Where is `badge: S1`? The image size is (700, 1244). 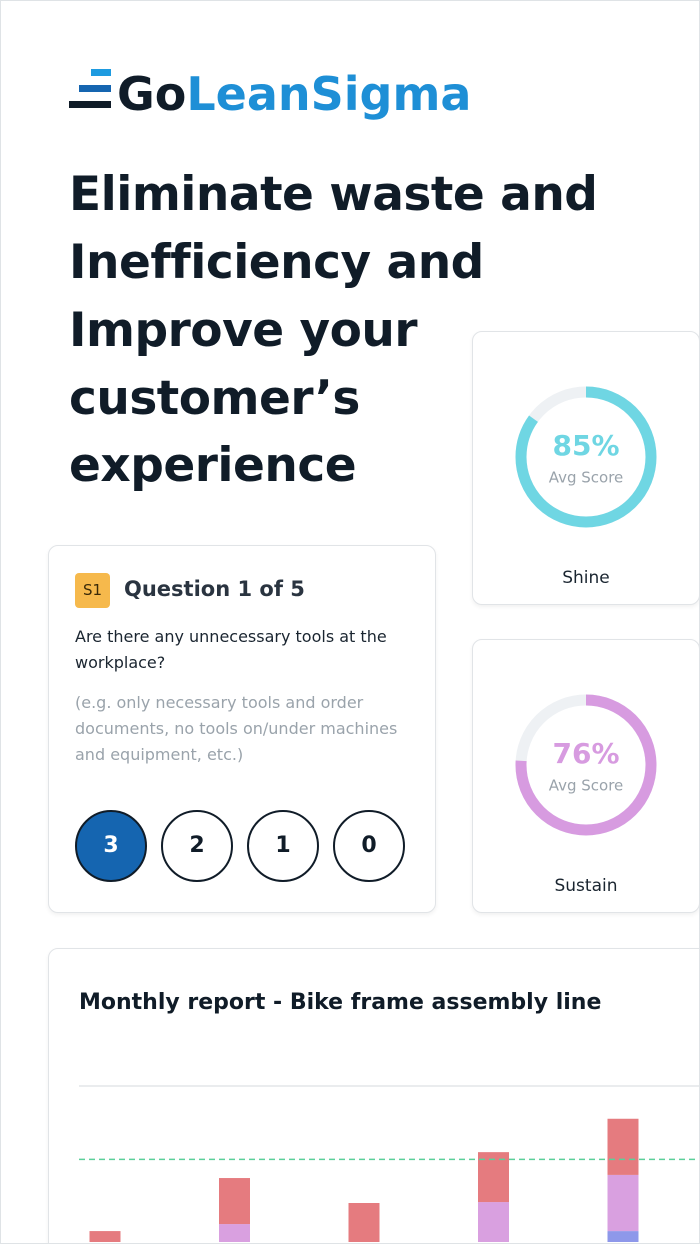 badge: S1 is located at coordinates (92, 590).